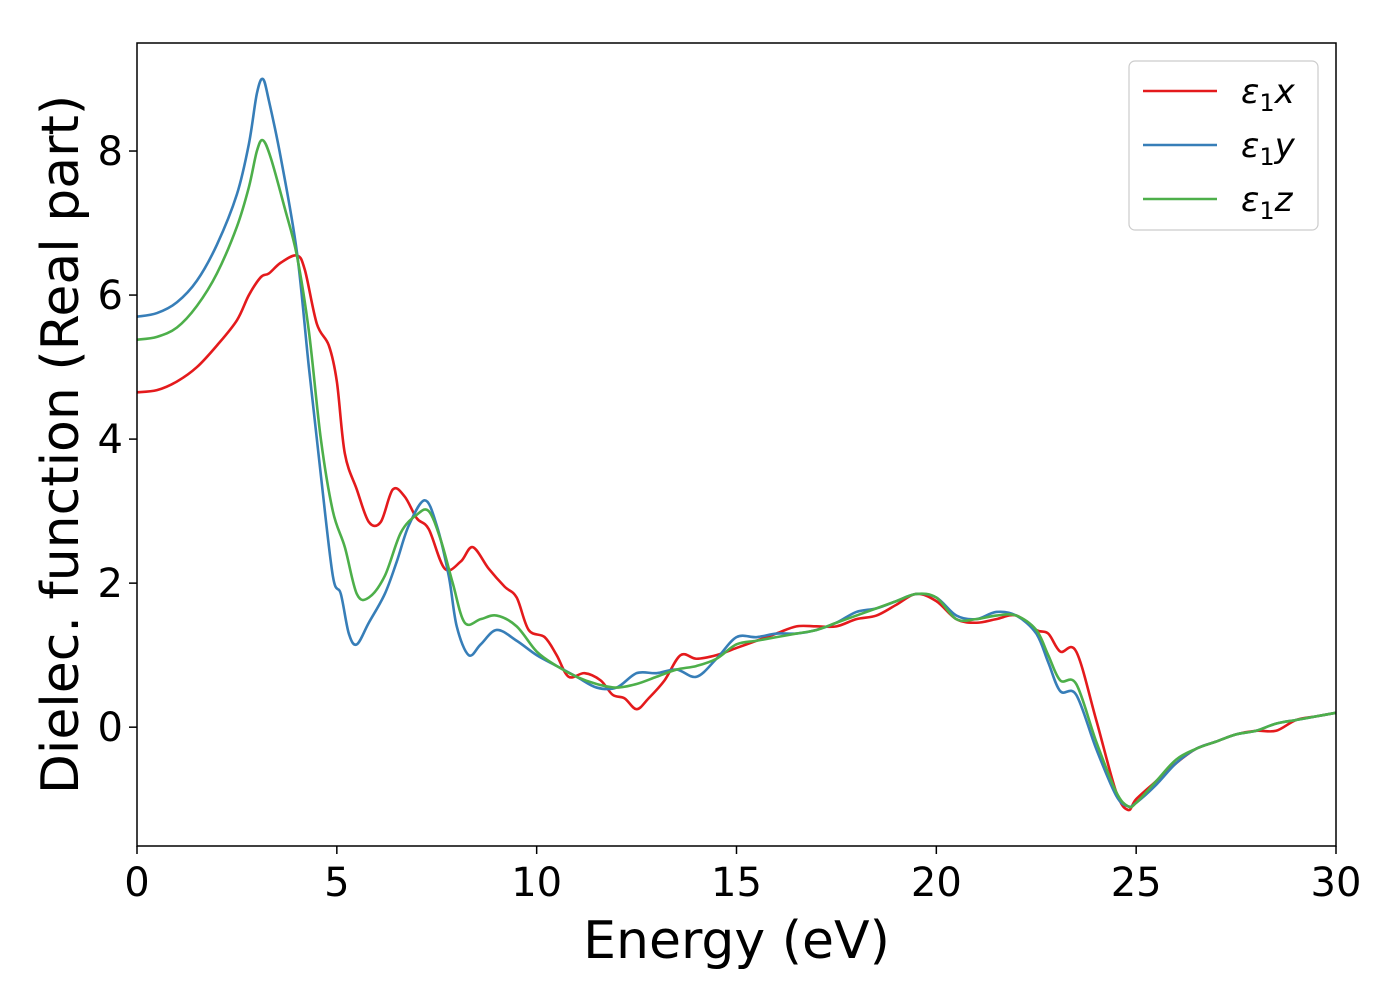 The image size is (1400, 1000). I want to click on legend-variable: z, so click(1284, 200).